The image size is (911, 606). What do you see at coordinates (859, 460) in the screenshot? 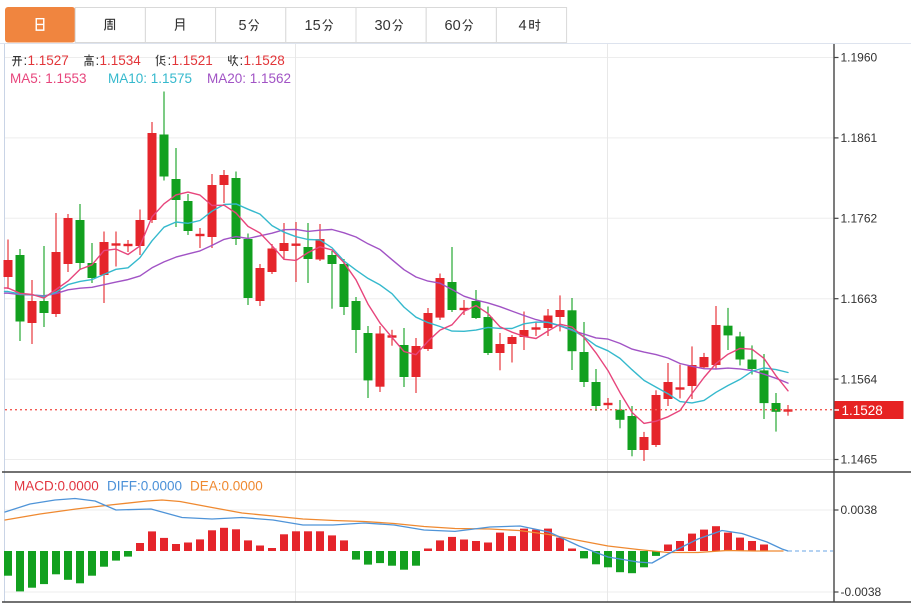
I see `svg-text: 1.1465` at bounding box center [859, 460].